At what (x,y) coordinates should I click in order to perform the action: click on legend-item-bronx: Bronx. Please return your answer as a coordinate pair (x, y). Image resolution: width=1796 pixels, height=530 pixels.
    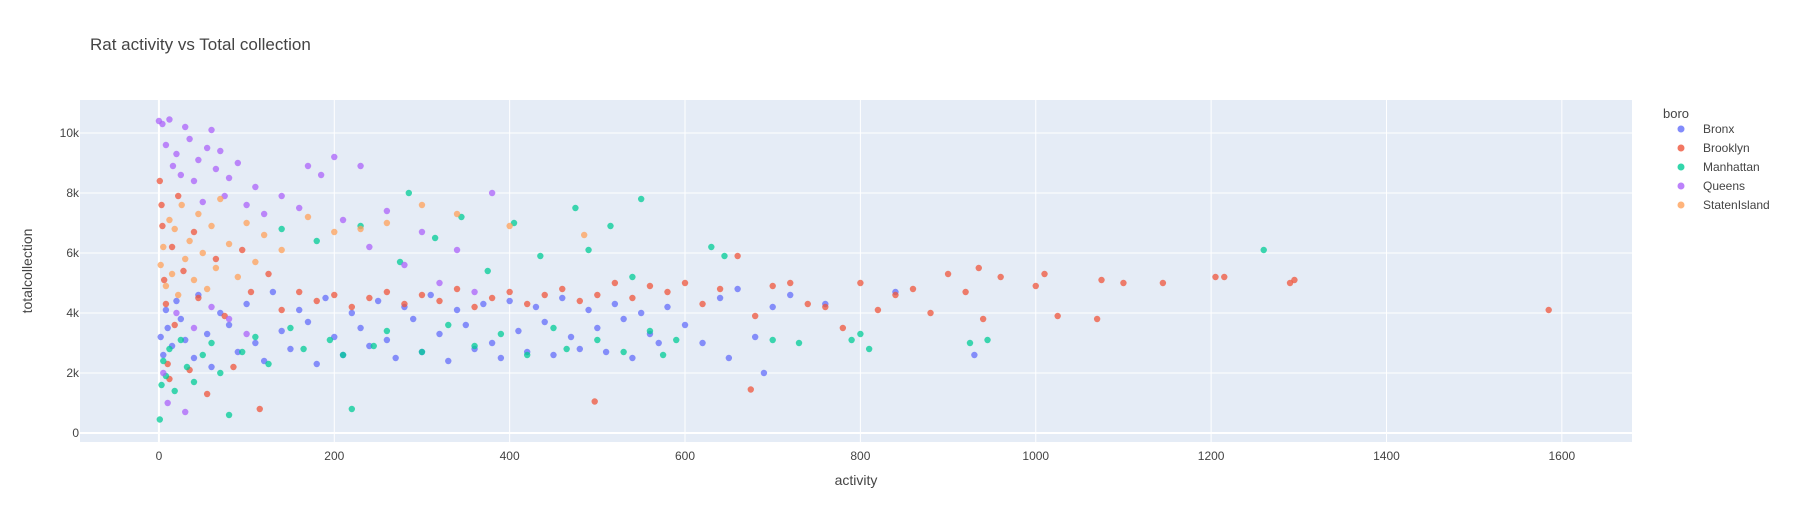
    Looking at the image, I should click on (1706, 129).